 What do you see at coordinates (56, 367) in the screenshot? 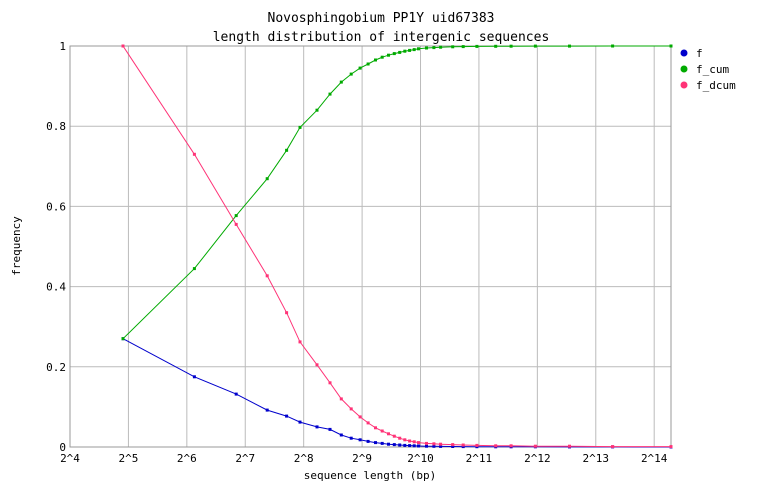
I see `y-tick-label: 0.2` at bounding box center [56, 367].